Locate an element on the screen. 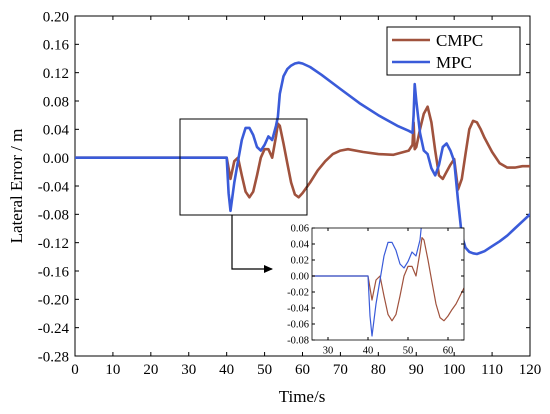 The width and height of the screenshot is (550, 414). inset-series is located at coordinates (388, 282).